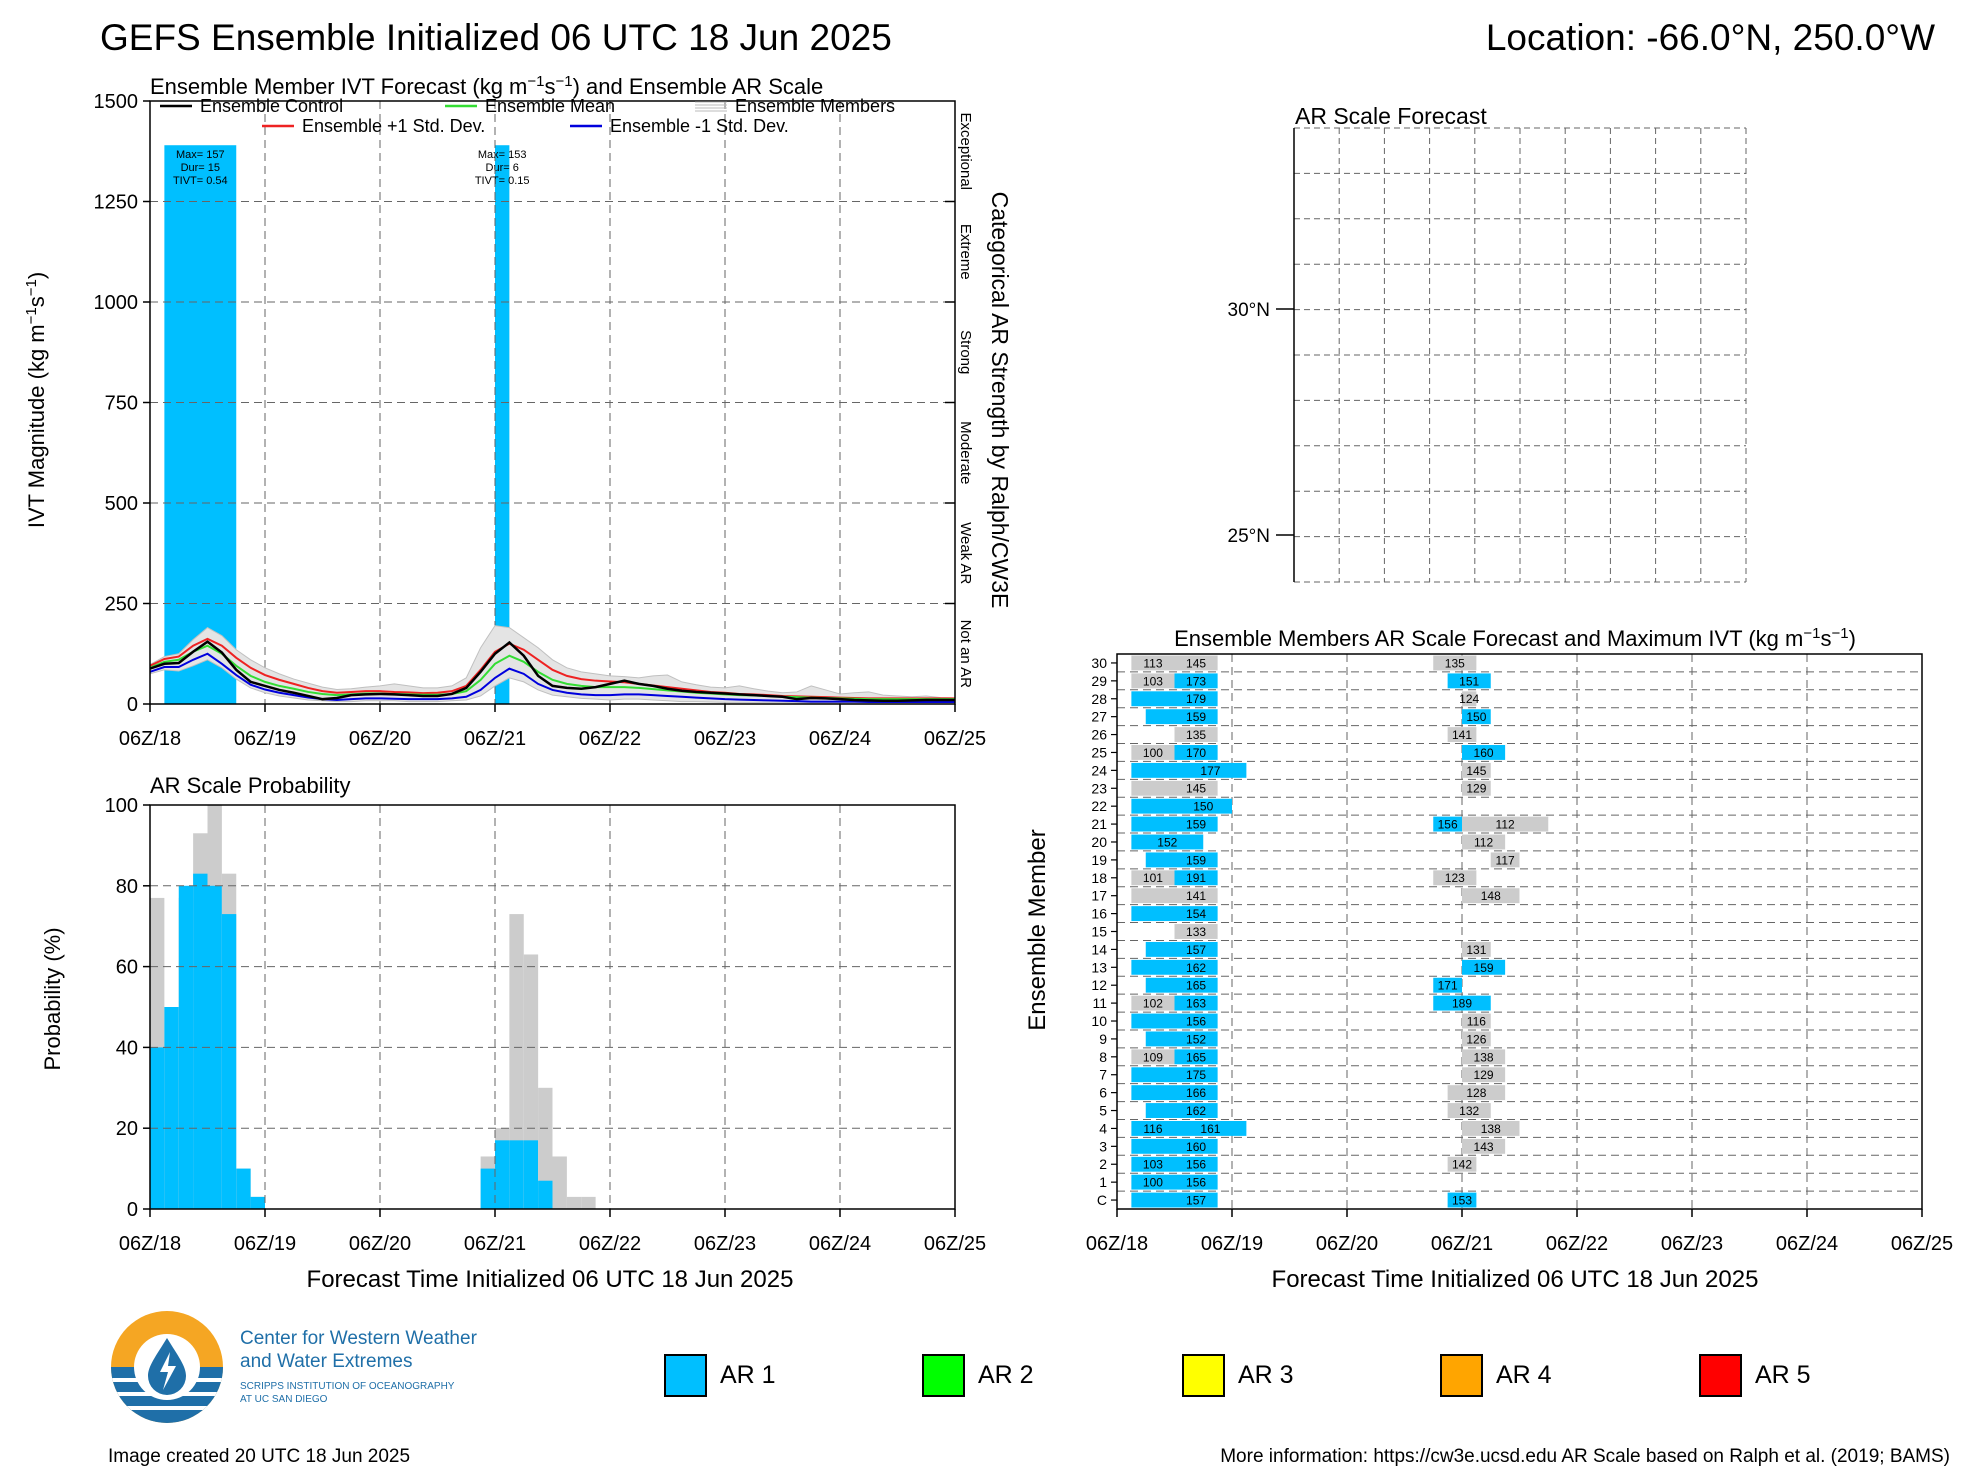  I want to click on logo-lightning-icon, so click(168, 1371).